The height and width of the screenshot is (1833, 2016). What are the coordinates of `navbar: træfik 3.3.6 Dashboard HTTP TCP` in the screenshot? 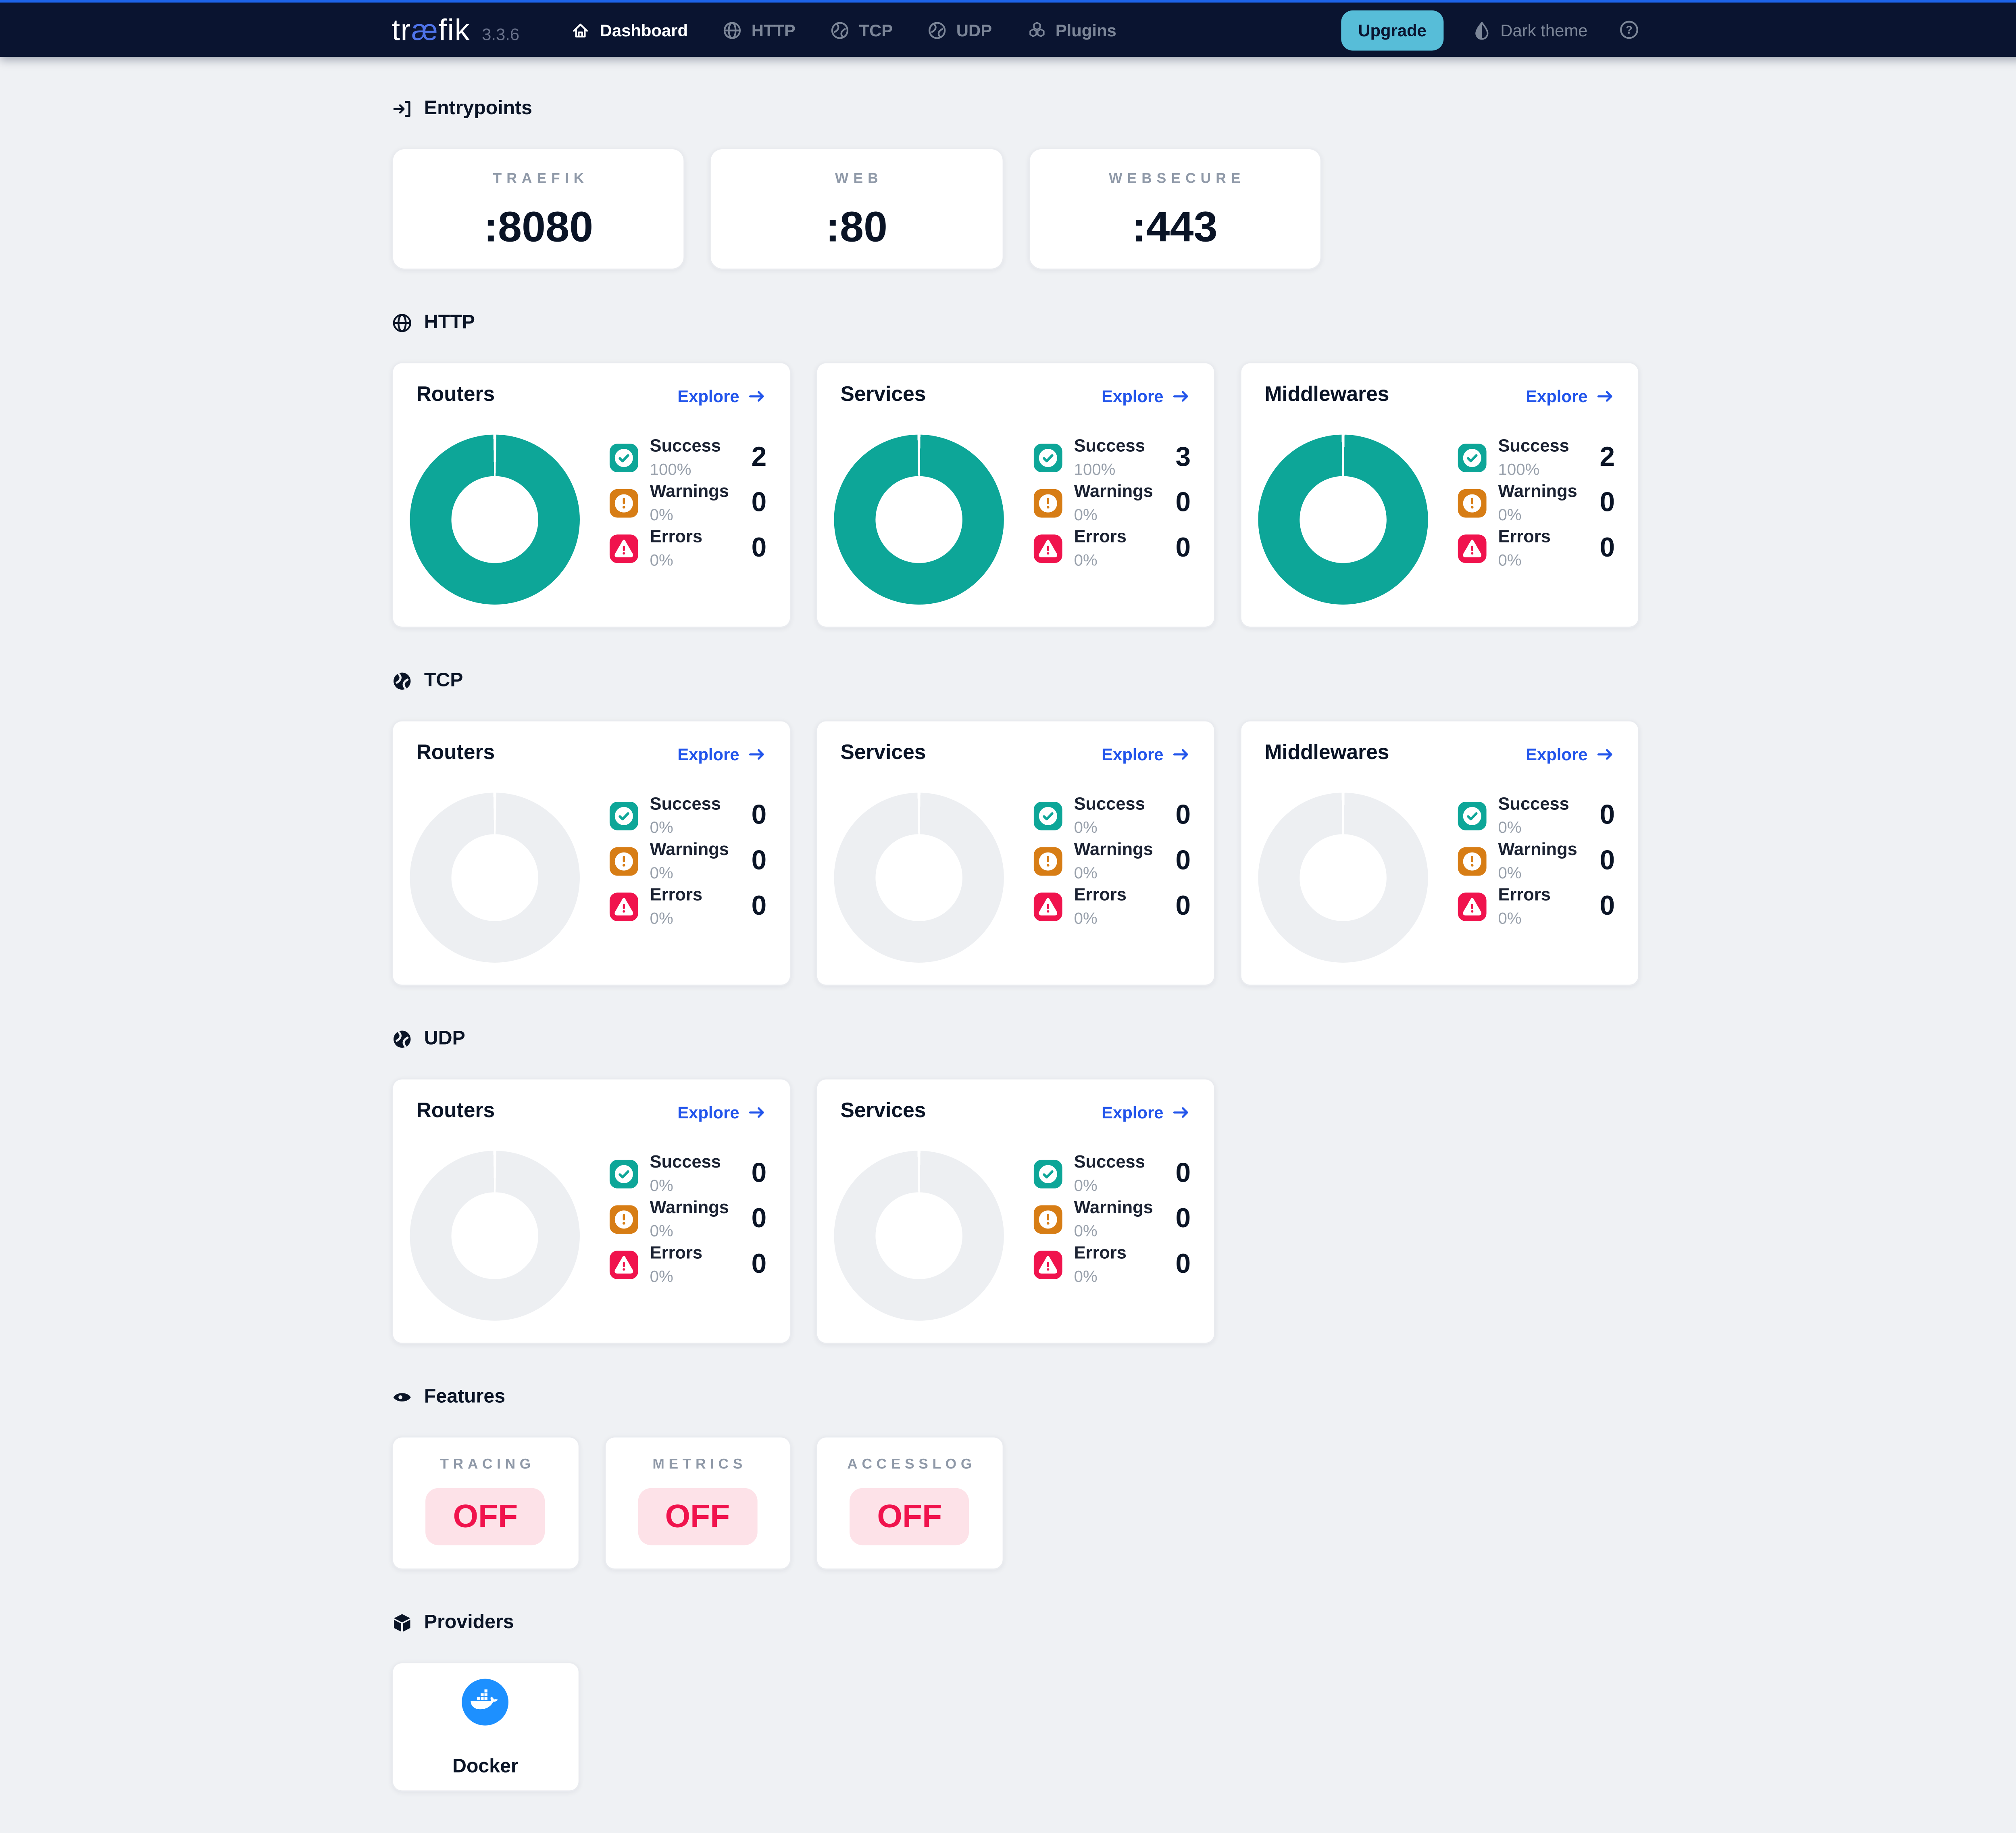 It's located at (1008, 28).